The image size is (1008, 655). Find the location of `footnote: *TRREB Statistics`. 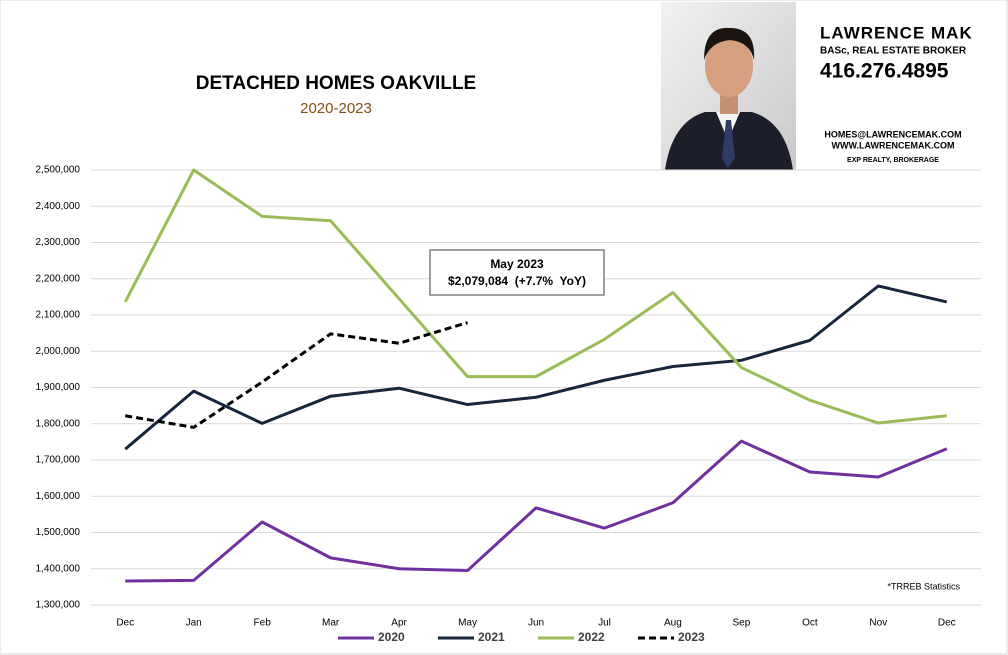

footnote: *TRREB Statistics is located at coordinates (923, 586).